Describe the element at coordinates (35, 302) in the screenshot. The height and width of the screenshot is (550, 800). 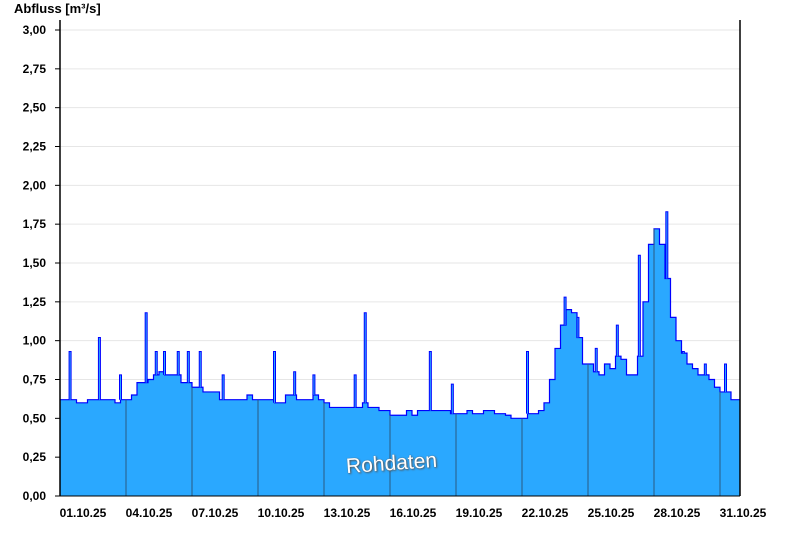
I see `y-tick-label: 1,25` at that location.